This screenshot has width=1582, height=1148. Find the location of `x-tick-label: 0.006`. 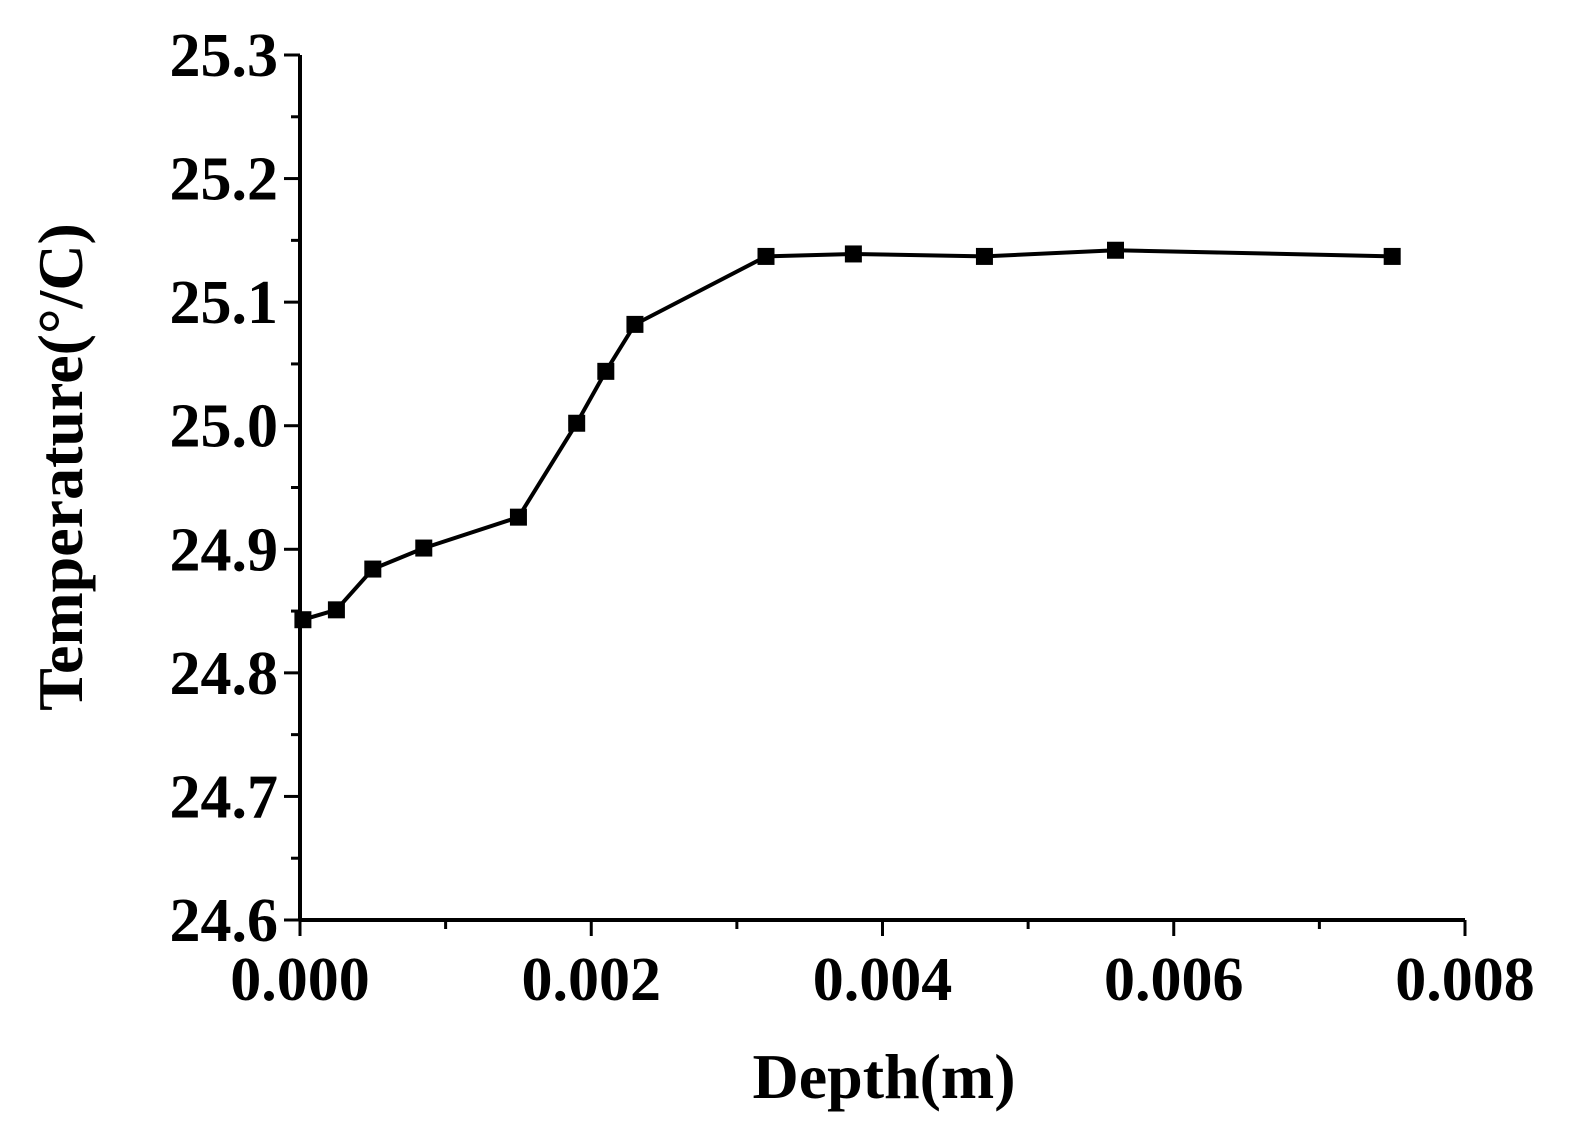

x-tick-label: 0.006 is located at coordinates (1174, 980).